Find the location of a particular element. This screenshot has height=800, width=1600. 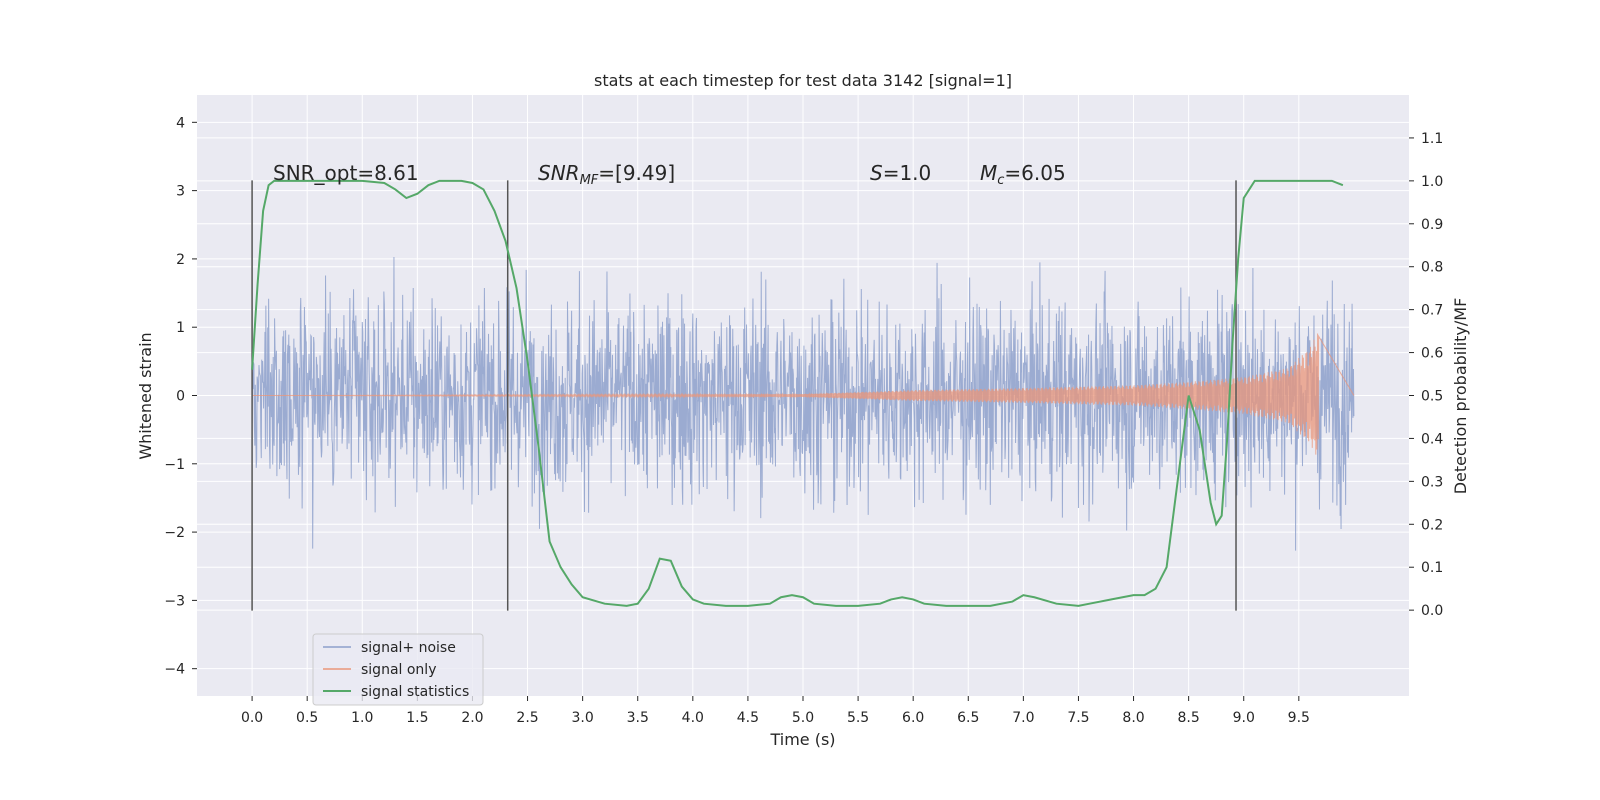

y-tick-label-6: 2 is located at coordinates (180, 260).